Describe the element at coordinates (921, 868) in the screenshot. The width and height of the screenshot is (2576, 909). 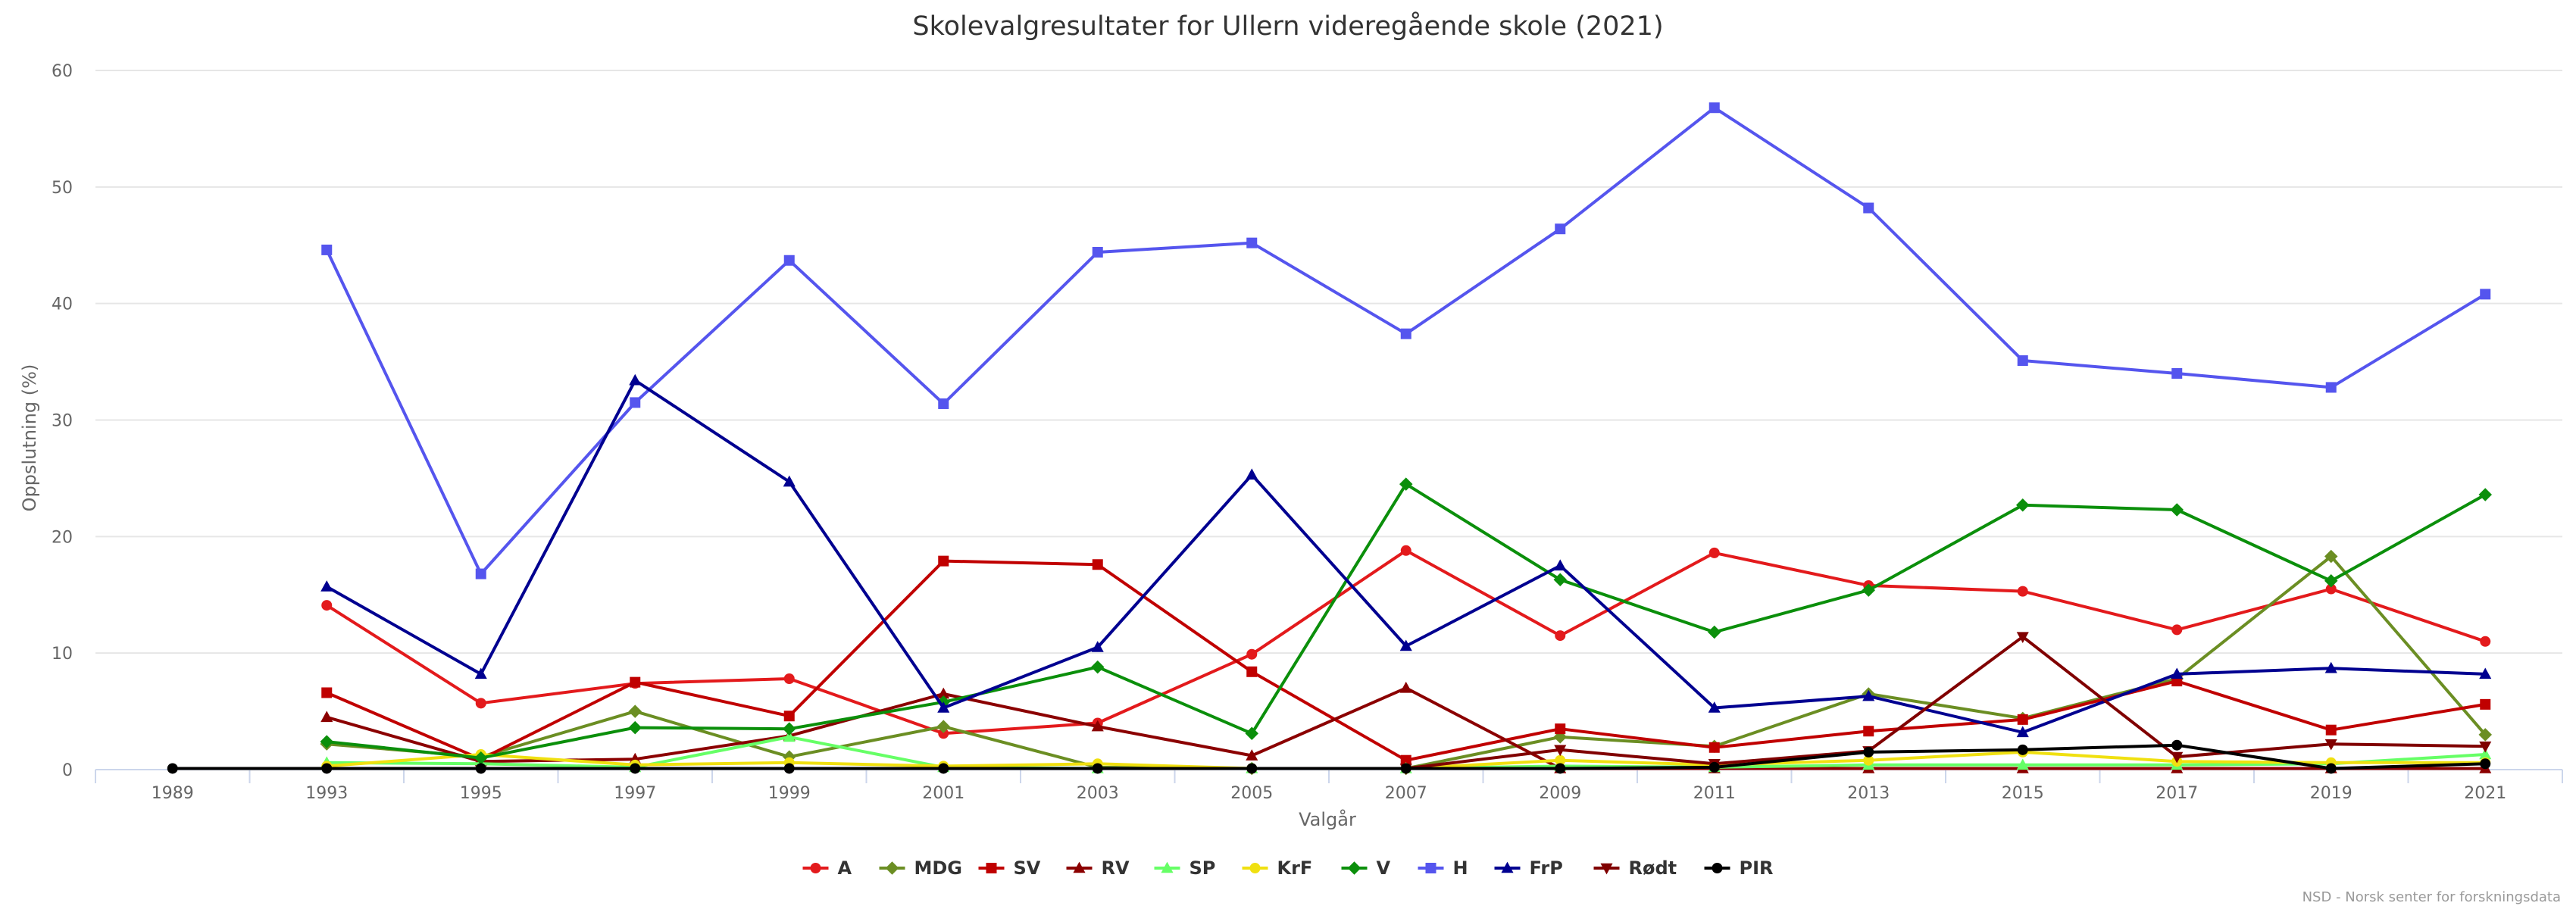
I see `legend-item-mdg: MDG` at that location.